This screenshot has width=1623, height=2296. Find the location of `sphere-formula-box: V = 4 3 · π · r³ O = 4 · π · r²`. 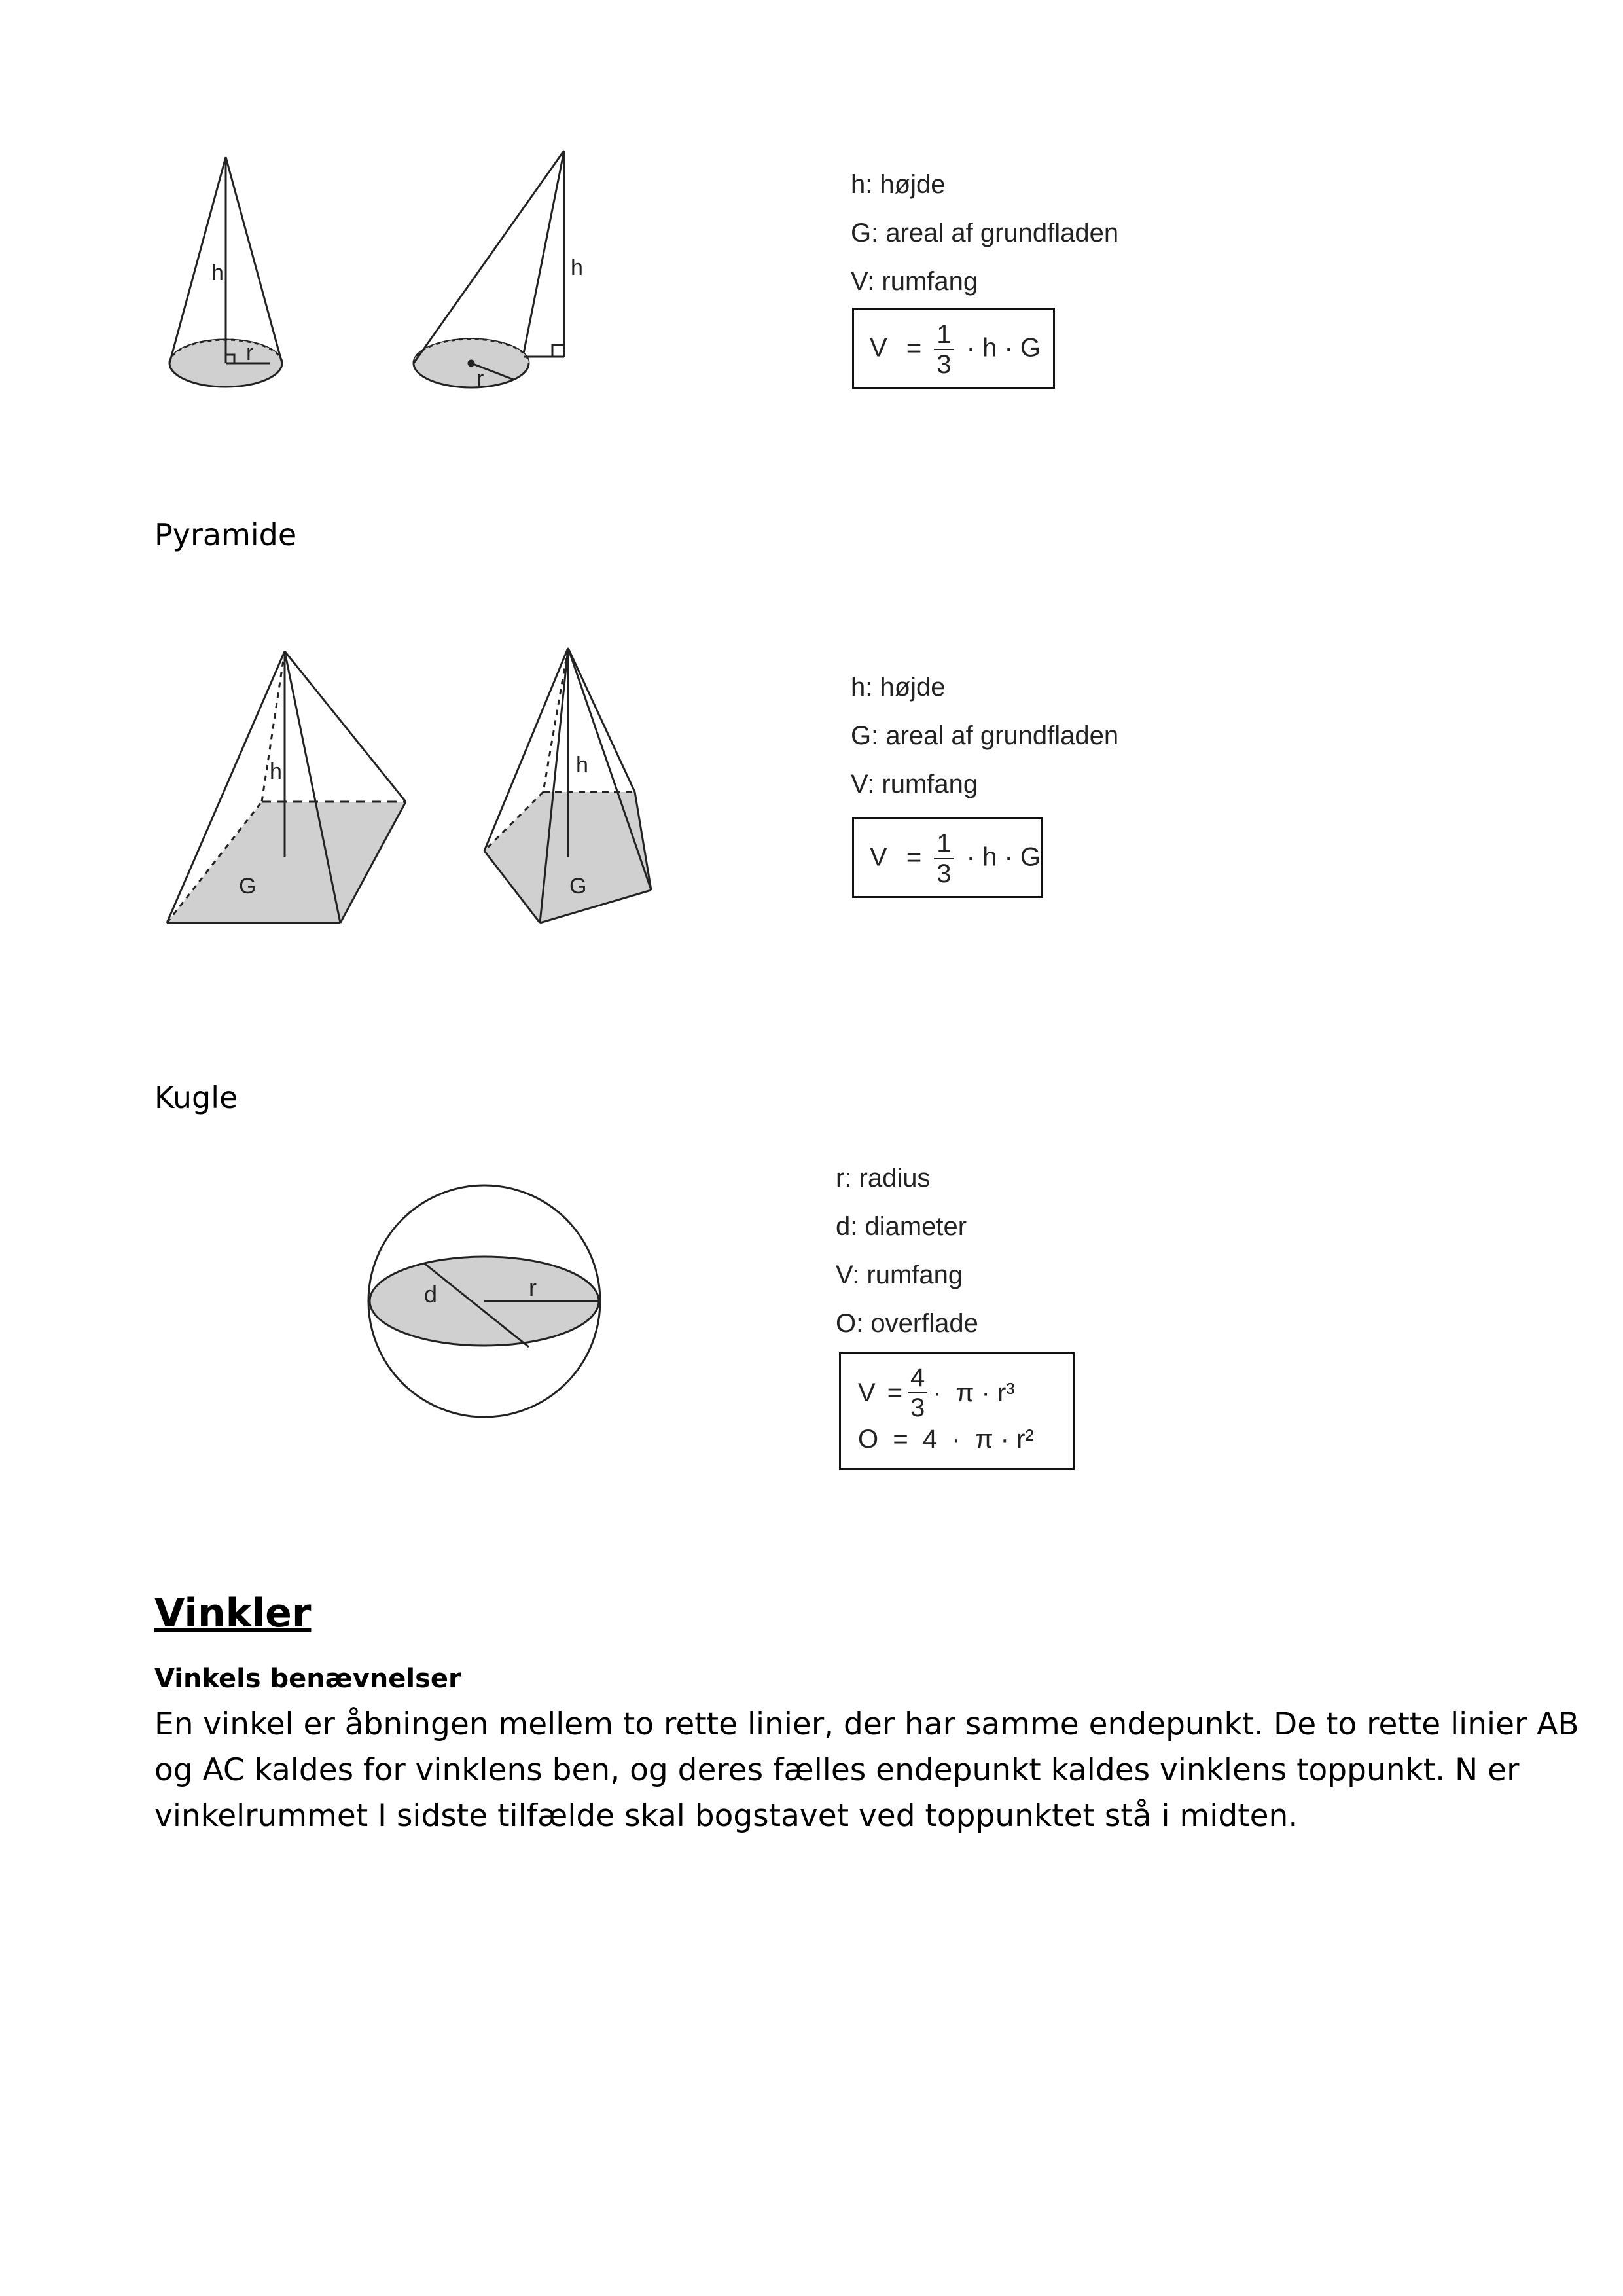

sphere-formula-box: V = 4 3 · π · r³ O = 4 · π · r² is located at coordinates (957, 1411).